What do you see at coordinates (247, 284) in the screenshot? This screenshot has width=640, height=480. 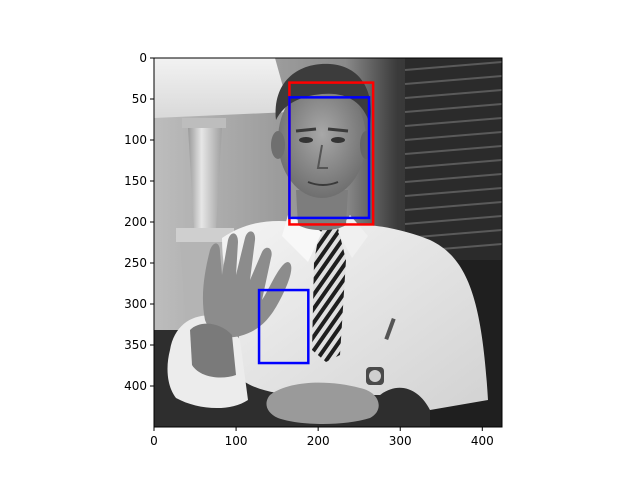 I see `raised-hand` at bounding box center [247, 284].